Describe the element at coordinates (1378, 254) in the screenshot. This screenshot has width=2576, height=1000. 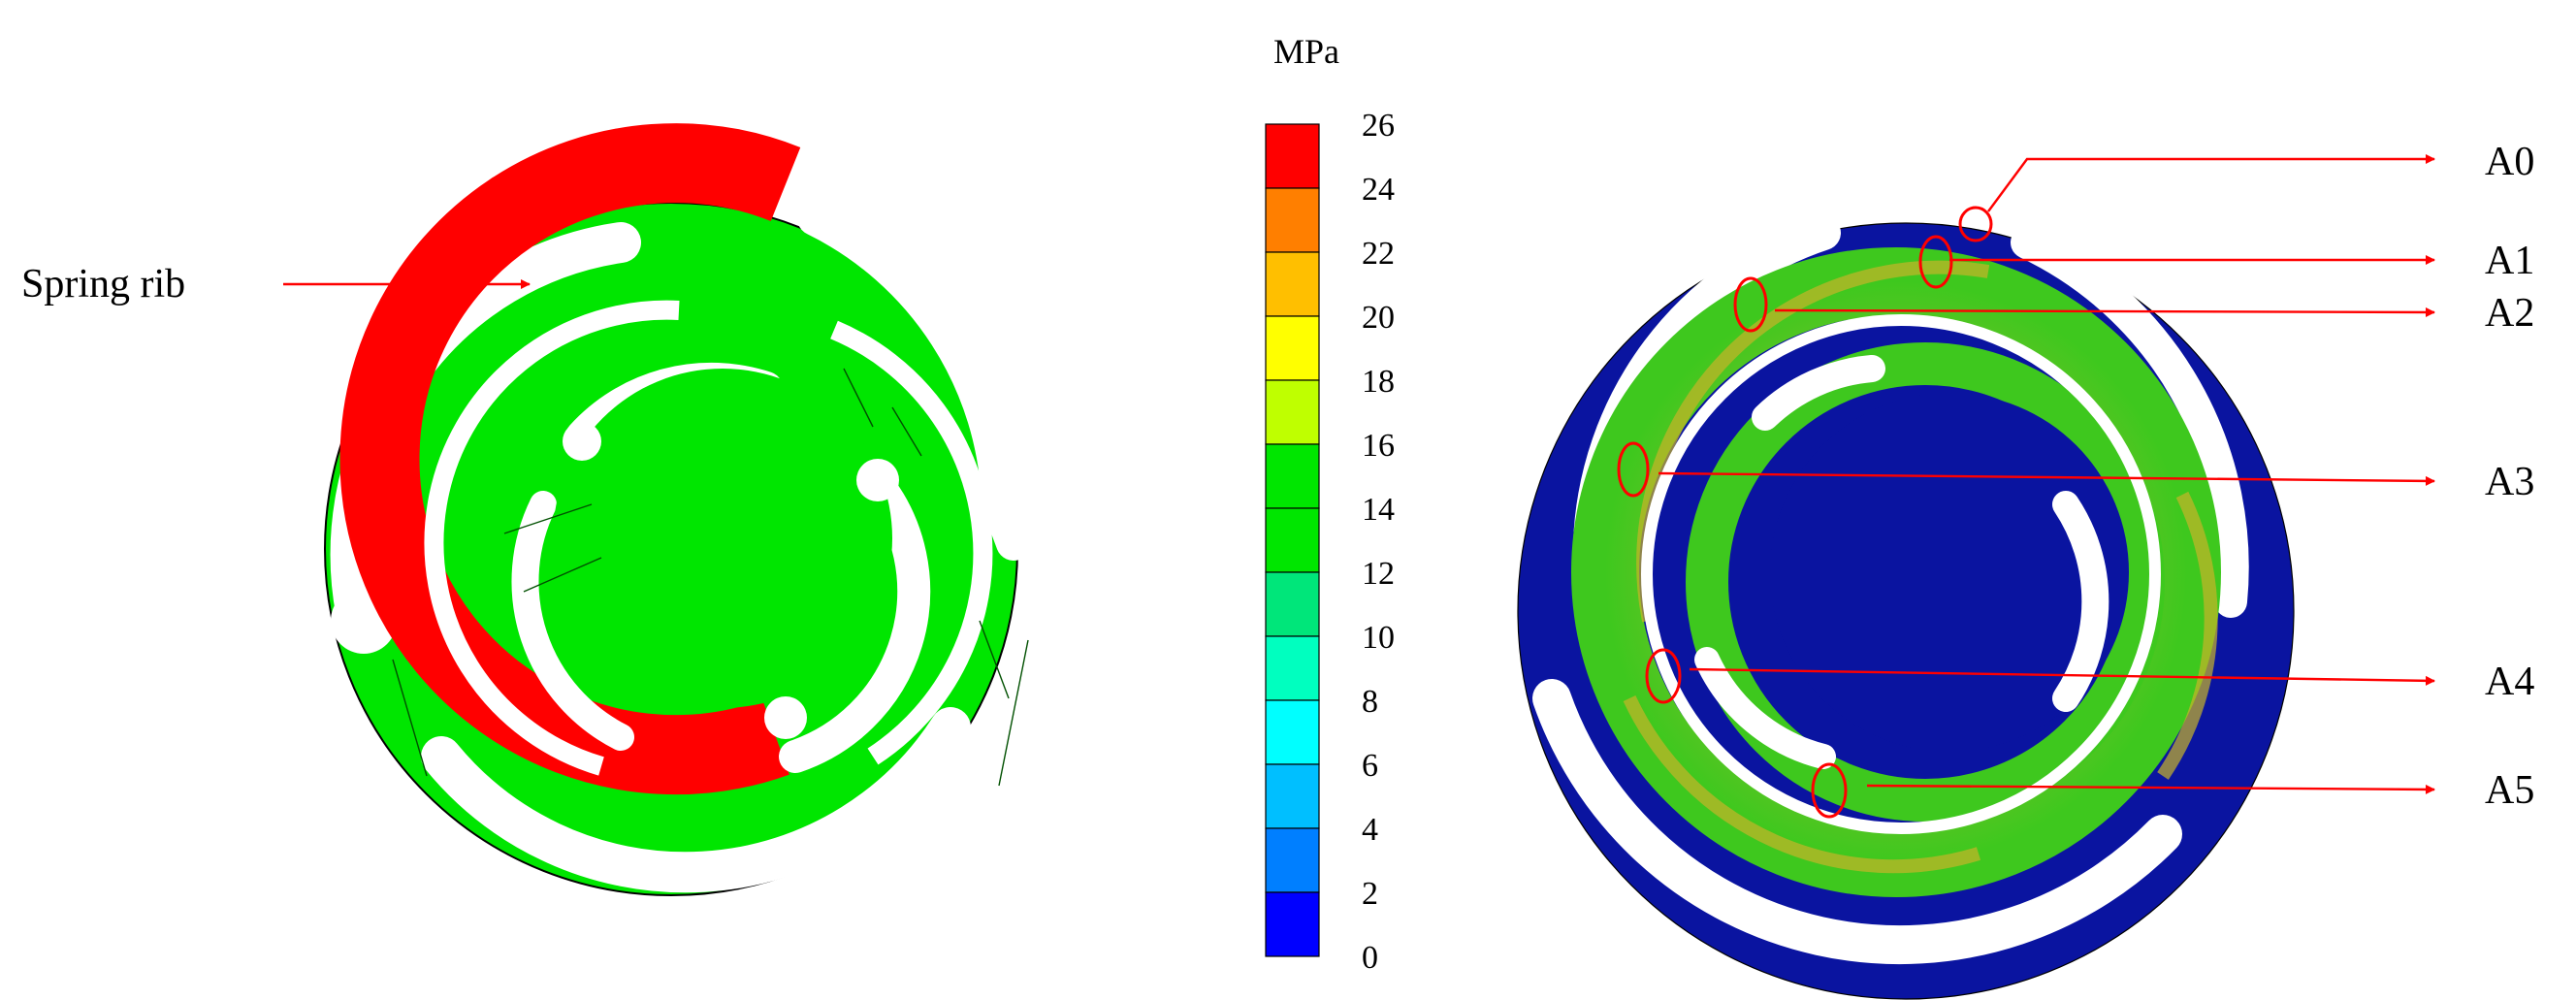
I see `legend-tick-label: 22` at that location.